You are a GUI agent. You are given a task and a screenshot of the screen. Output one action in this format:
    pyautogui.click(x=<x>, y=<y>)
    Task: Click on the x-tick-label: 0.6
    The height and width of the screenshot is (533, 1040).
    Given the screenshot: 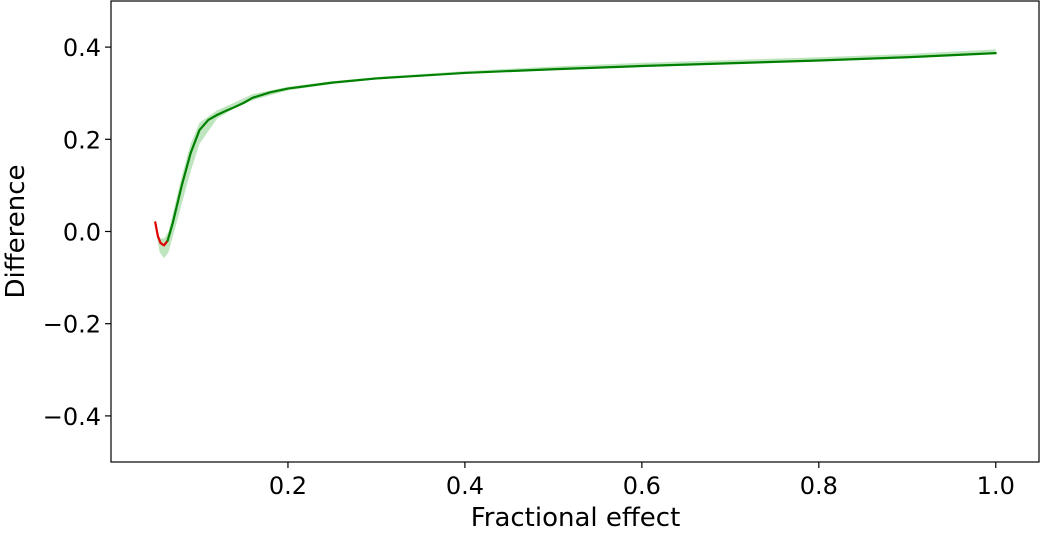 What is the action you would take?
    pyautogui.click(x=642, y=486)
    